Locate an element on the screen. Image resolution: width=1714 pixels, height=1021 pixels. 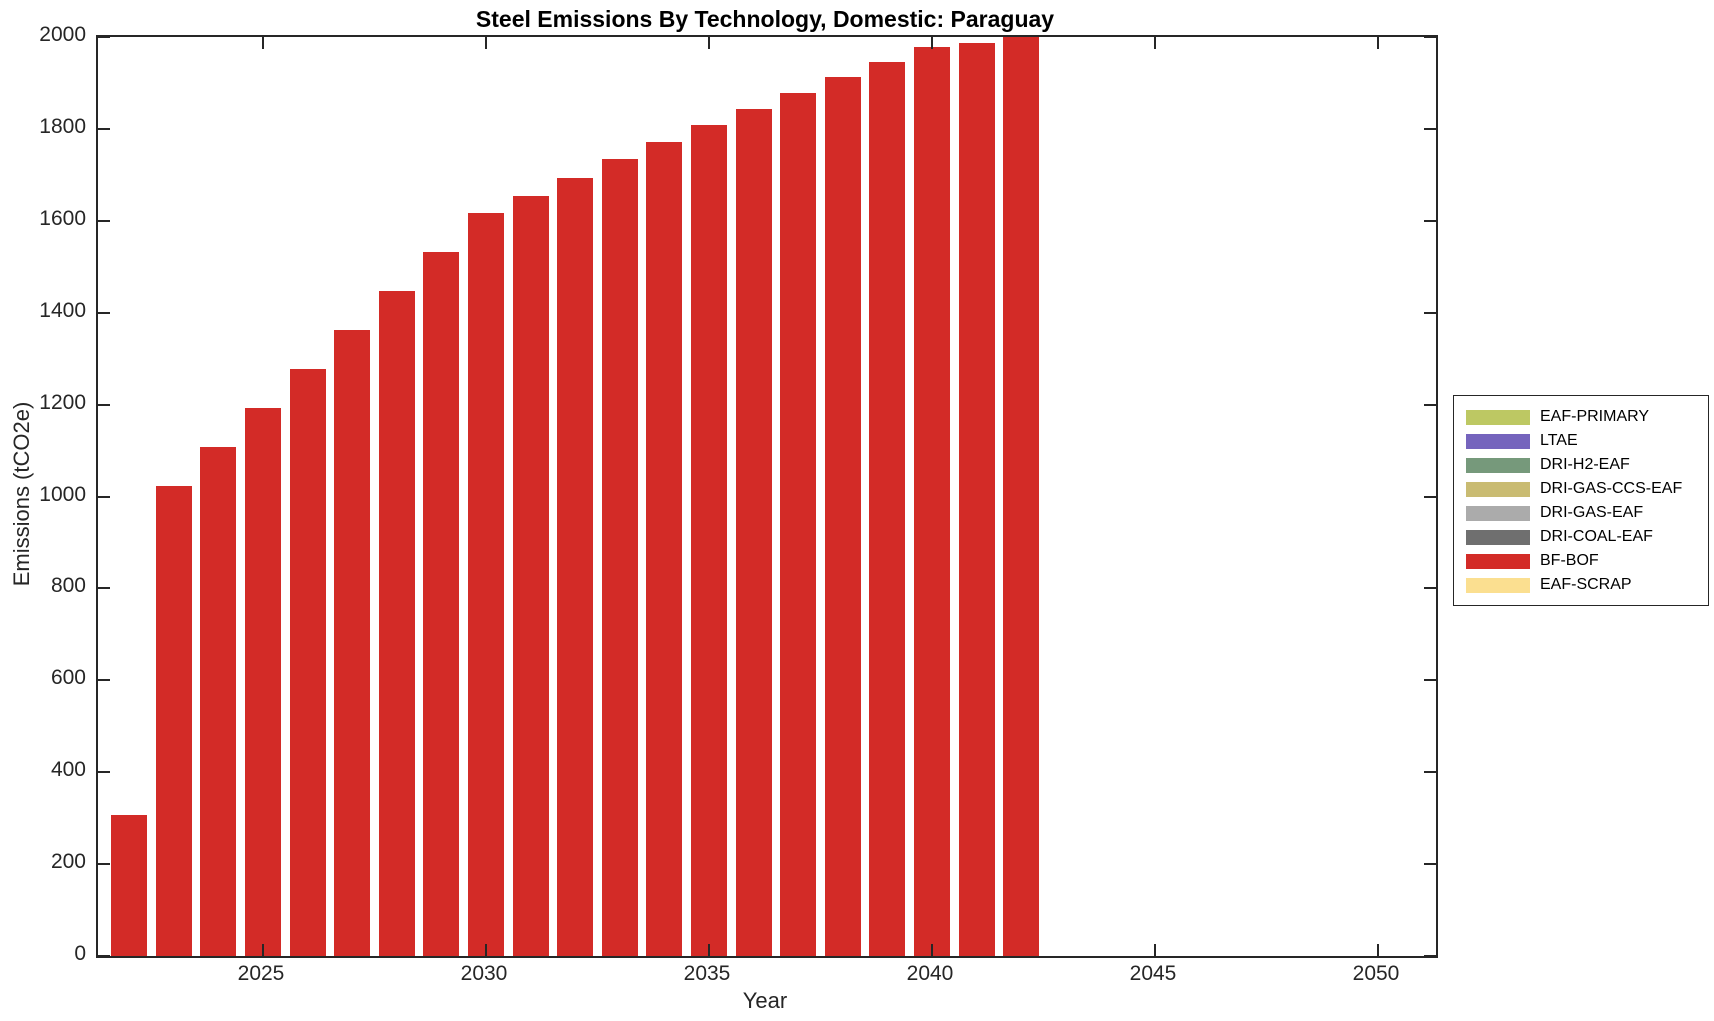
y-tick-1800-left is located at coordinates (104, 129).